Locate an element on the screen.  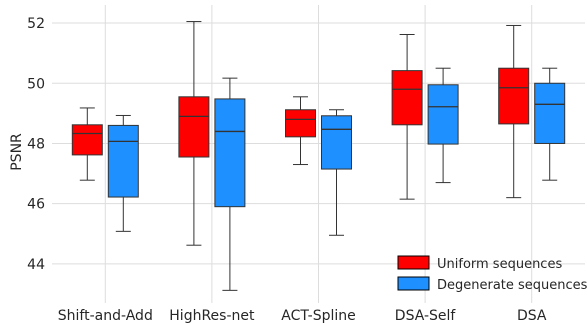
legend-label-degenerate: Degenerate sequences is located at coordinates (512, 285).